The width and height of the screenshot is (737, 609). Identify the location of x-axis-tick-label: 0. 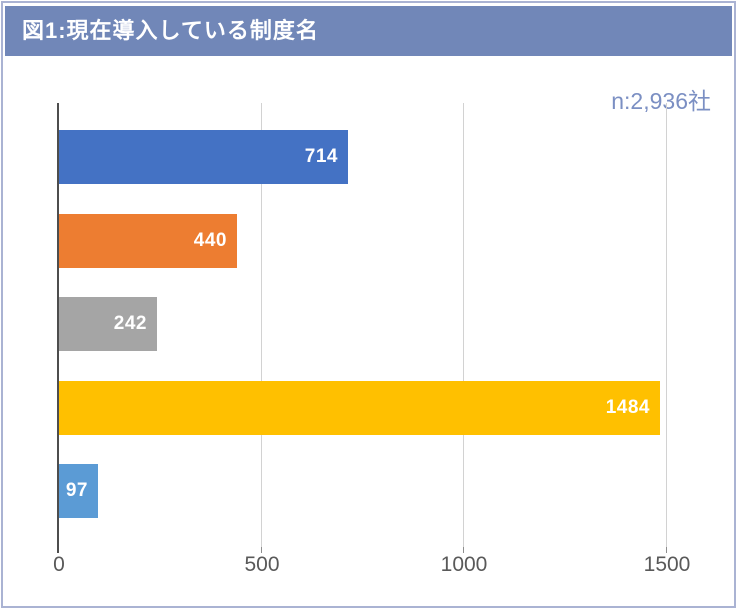
(59, 564).